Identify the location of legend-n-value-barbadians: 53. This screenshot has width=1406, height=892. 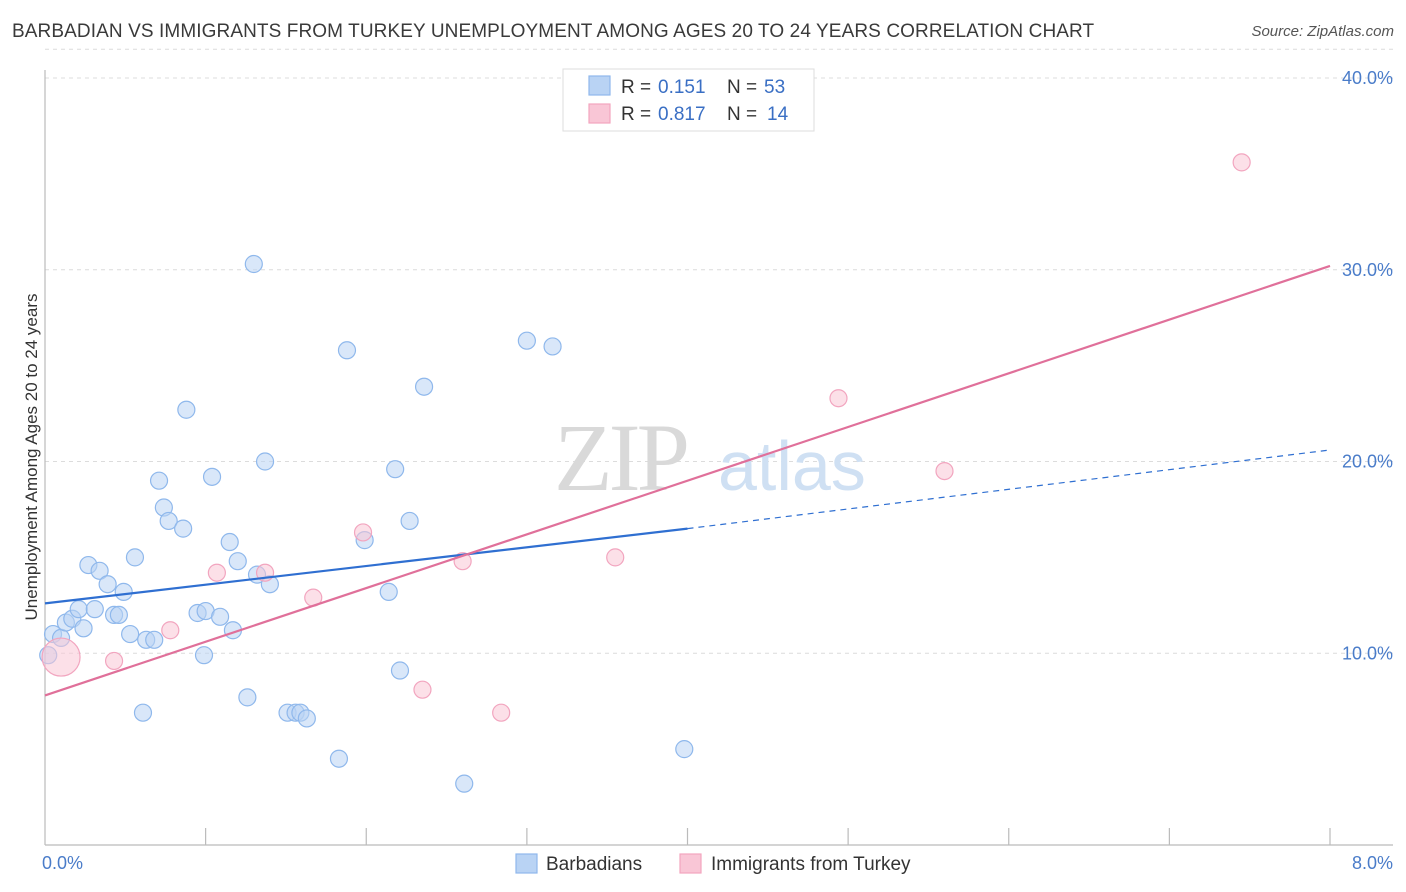
(774, 87).